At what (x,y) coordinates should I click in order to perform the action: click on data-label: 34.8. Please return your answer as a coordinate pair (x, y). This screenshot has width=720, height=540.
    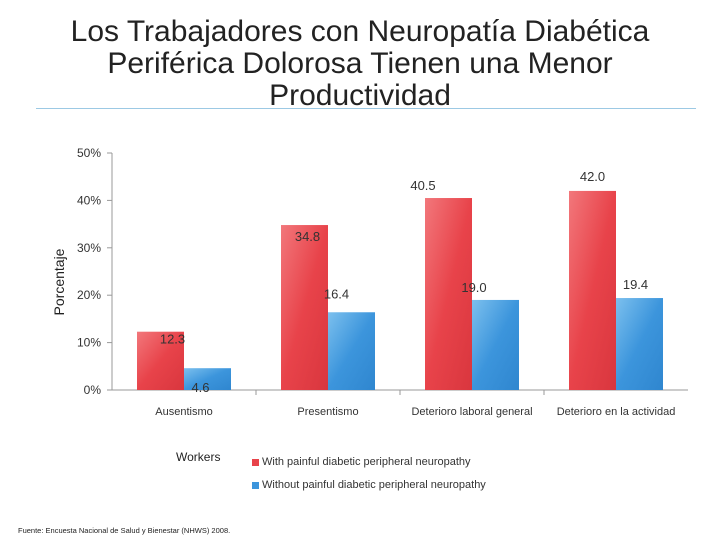
    Looking at the image, I should click on (307, 236).